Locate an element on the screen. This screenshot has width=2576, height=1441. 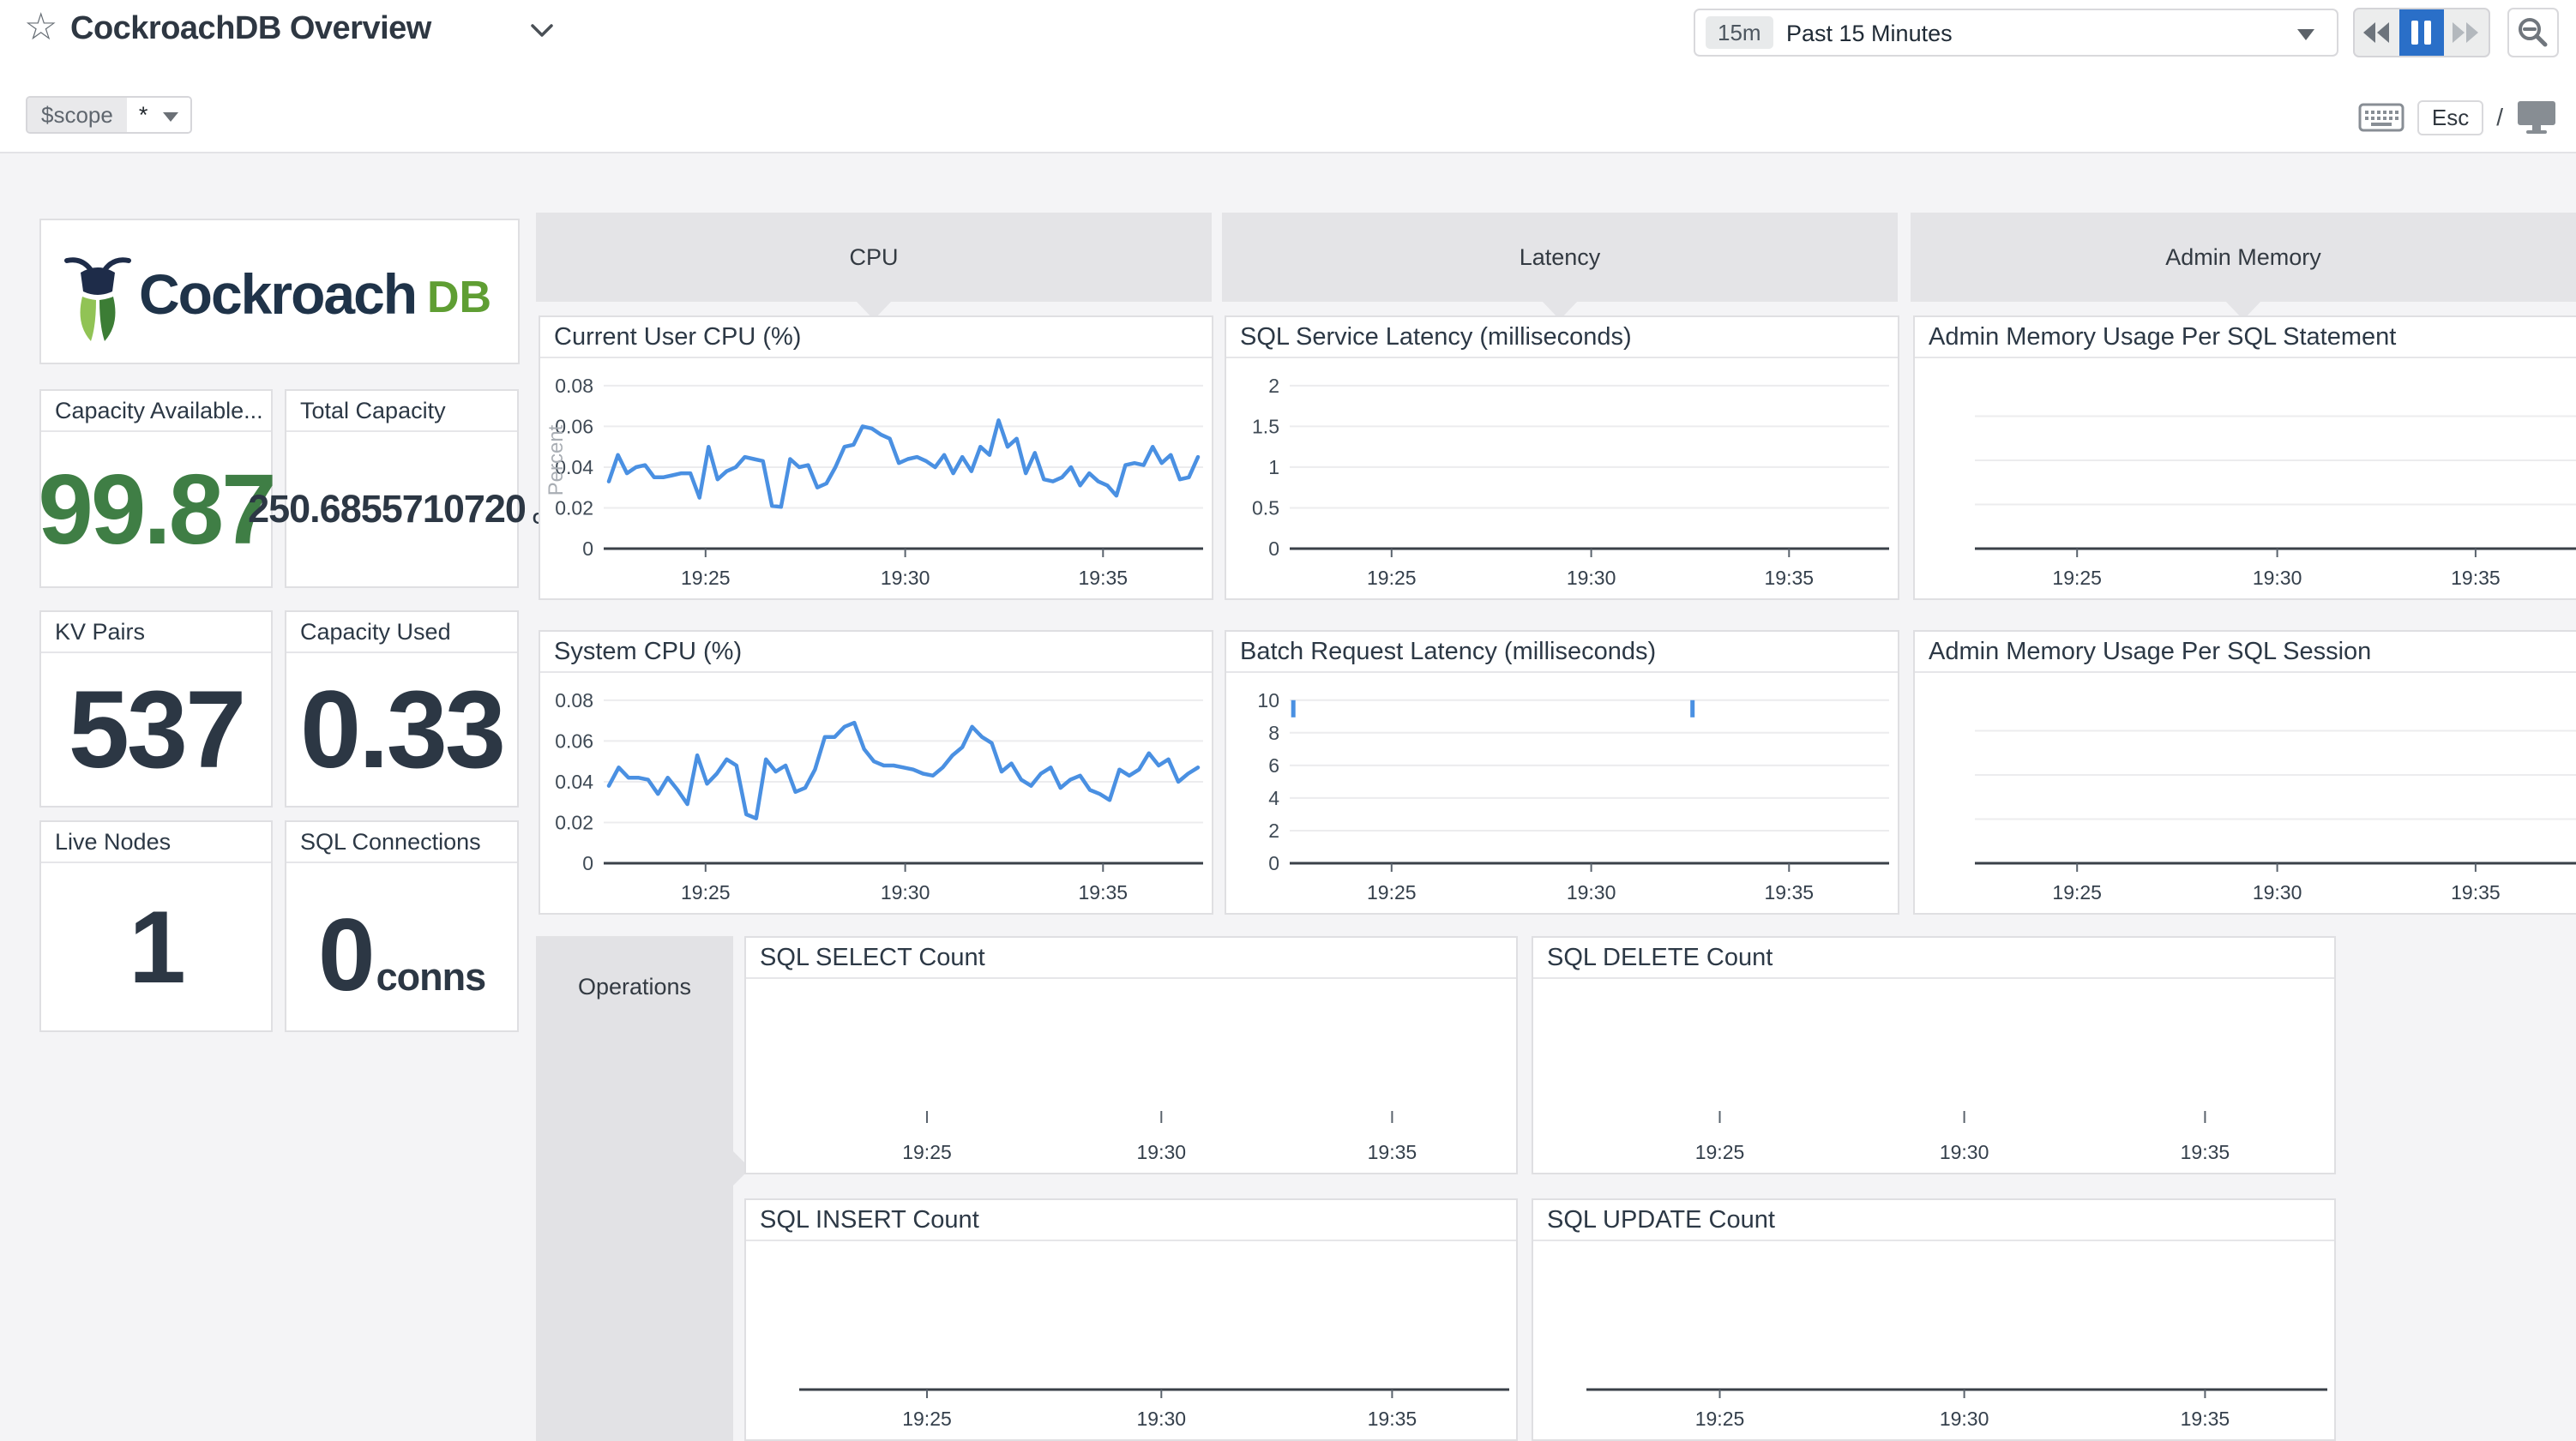
chart-card-sql-select-count: SQL SELECT Count 19:25 19:30 19:35 is located at coordinates (1131, 1055).